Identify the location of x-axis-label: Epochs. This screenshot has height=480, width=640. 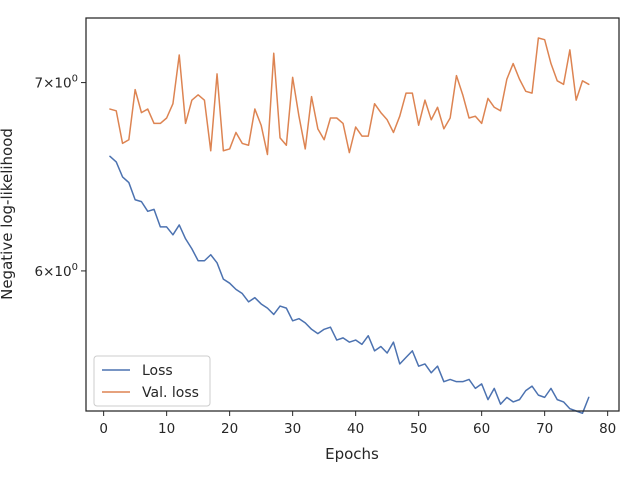
(352, 454).